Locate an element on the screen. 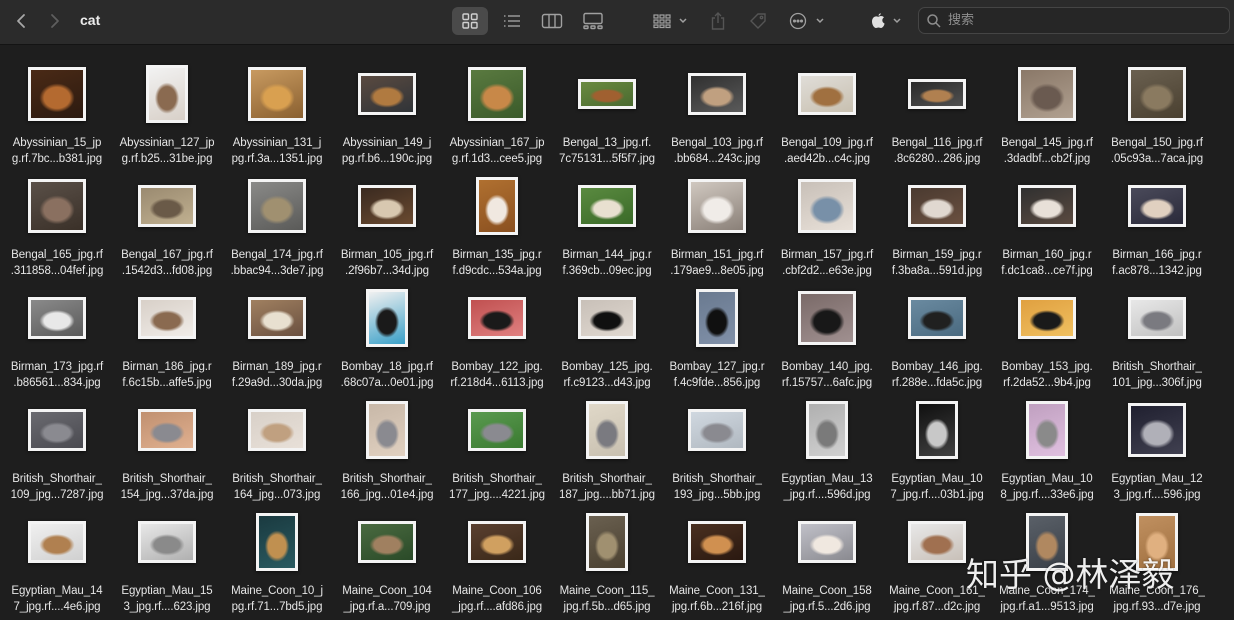 This screenshot has height=620, width=1234. file-item: Bombay_18_jpg.rf .68c07a...0e01.jpg is located at coordinates (387, 331).